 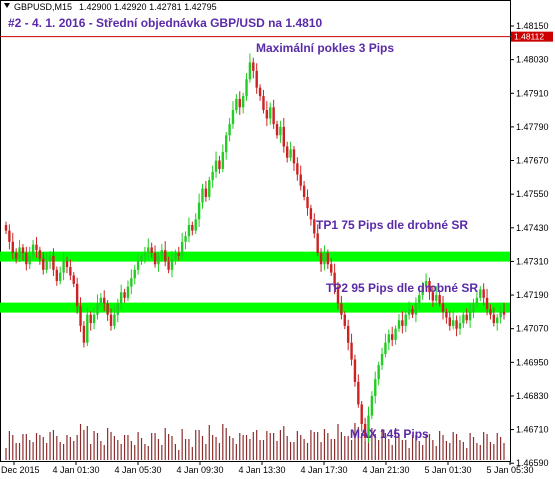 What do you see at coordinates (532, 396) in the screenshot?
I see `y-tick-label: 1.46830` at bounding box center [532, 396].